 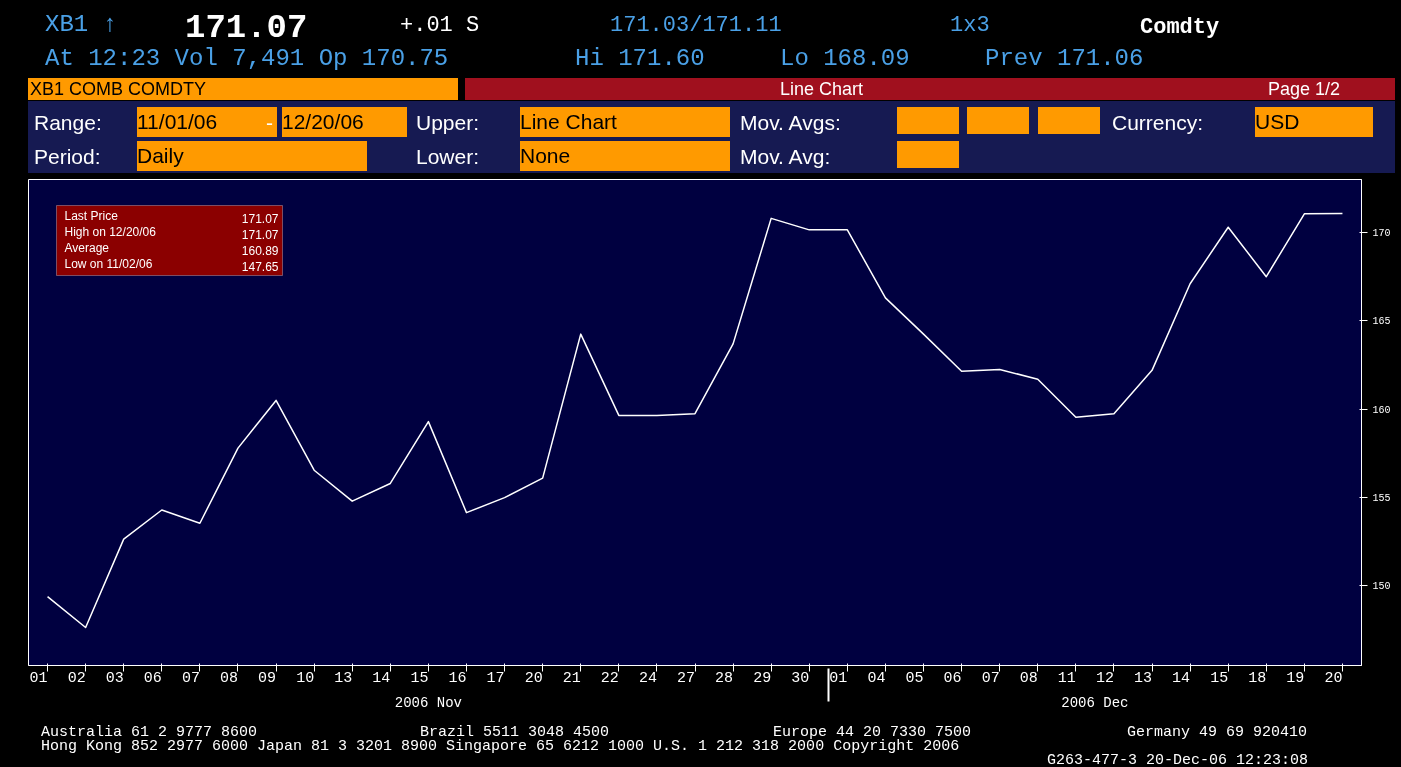 What do you see at coordinates (305, 678) in the screenshot?
I see `x-tick-label: 10` at bounding box center [305, 678].